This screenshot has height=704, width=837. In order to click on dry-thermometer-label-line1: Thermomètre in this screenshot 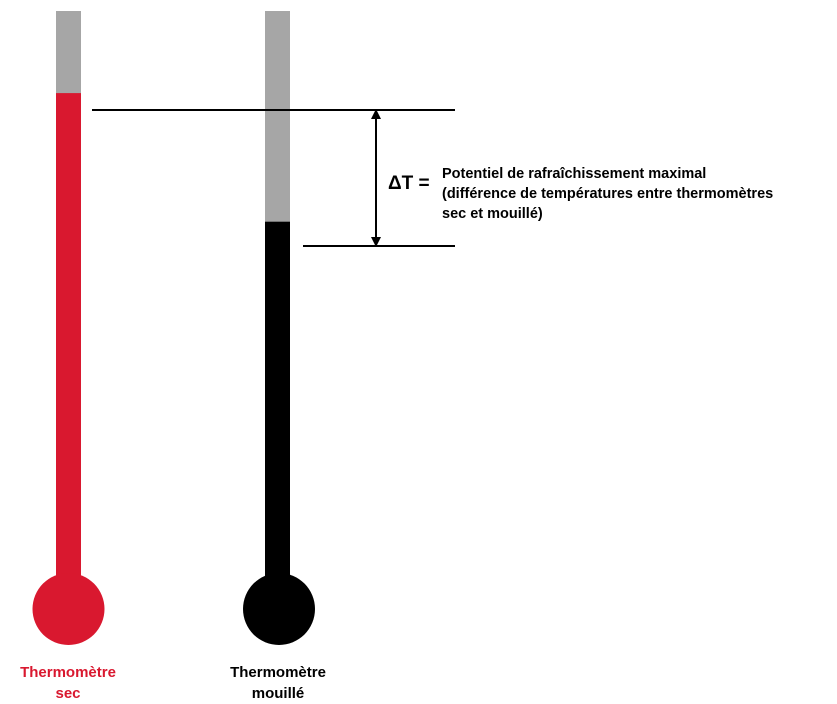, I will do `click(68, 672)`.